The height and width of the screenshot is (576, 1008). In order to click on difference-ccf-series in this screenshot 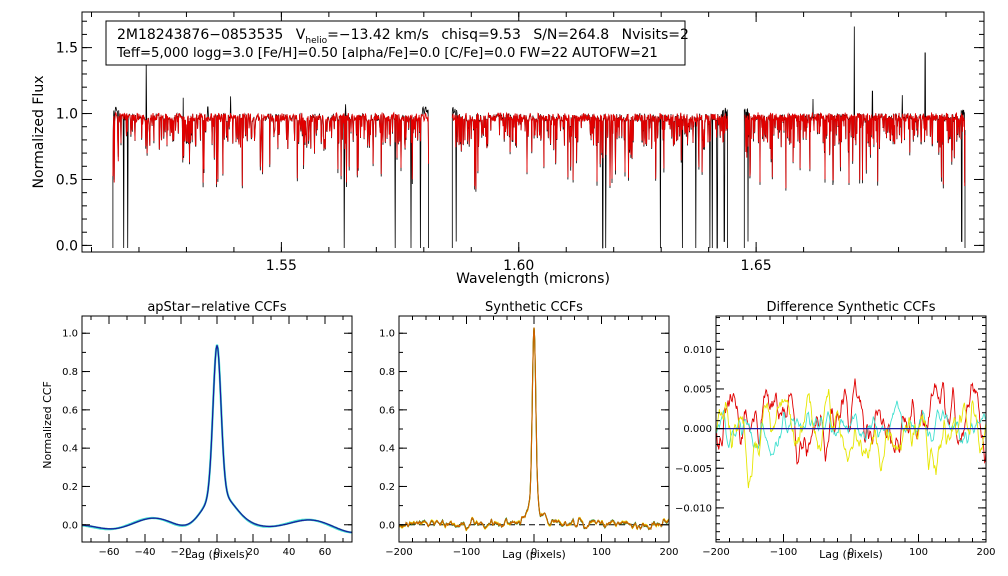, I will do `click(851, 433)`.